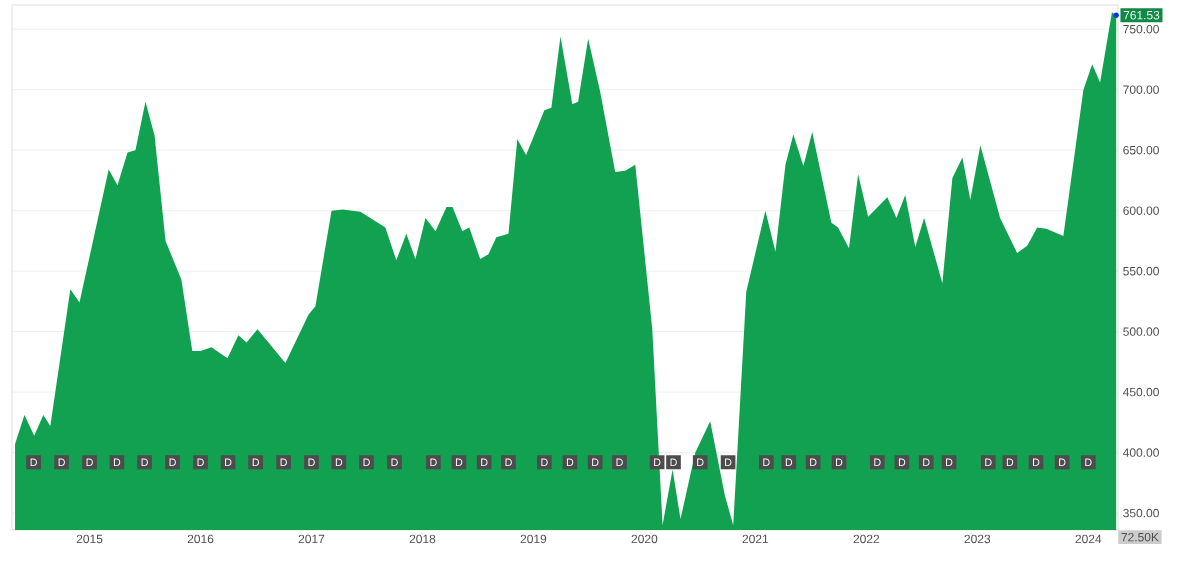  I want to click on y-tick-label: 750.00, so click(1141, 29).